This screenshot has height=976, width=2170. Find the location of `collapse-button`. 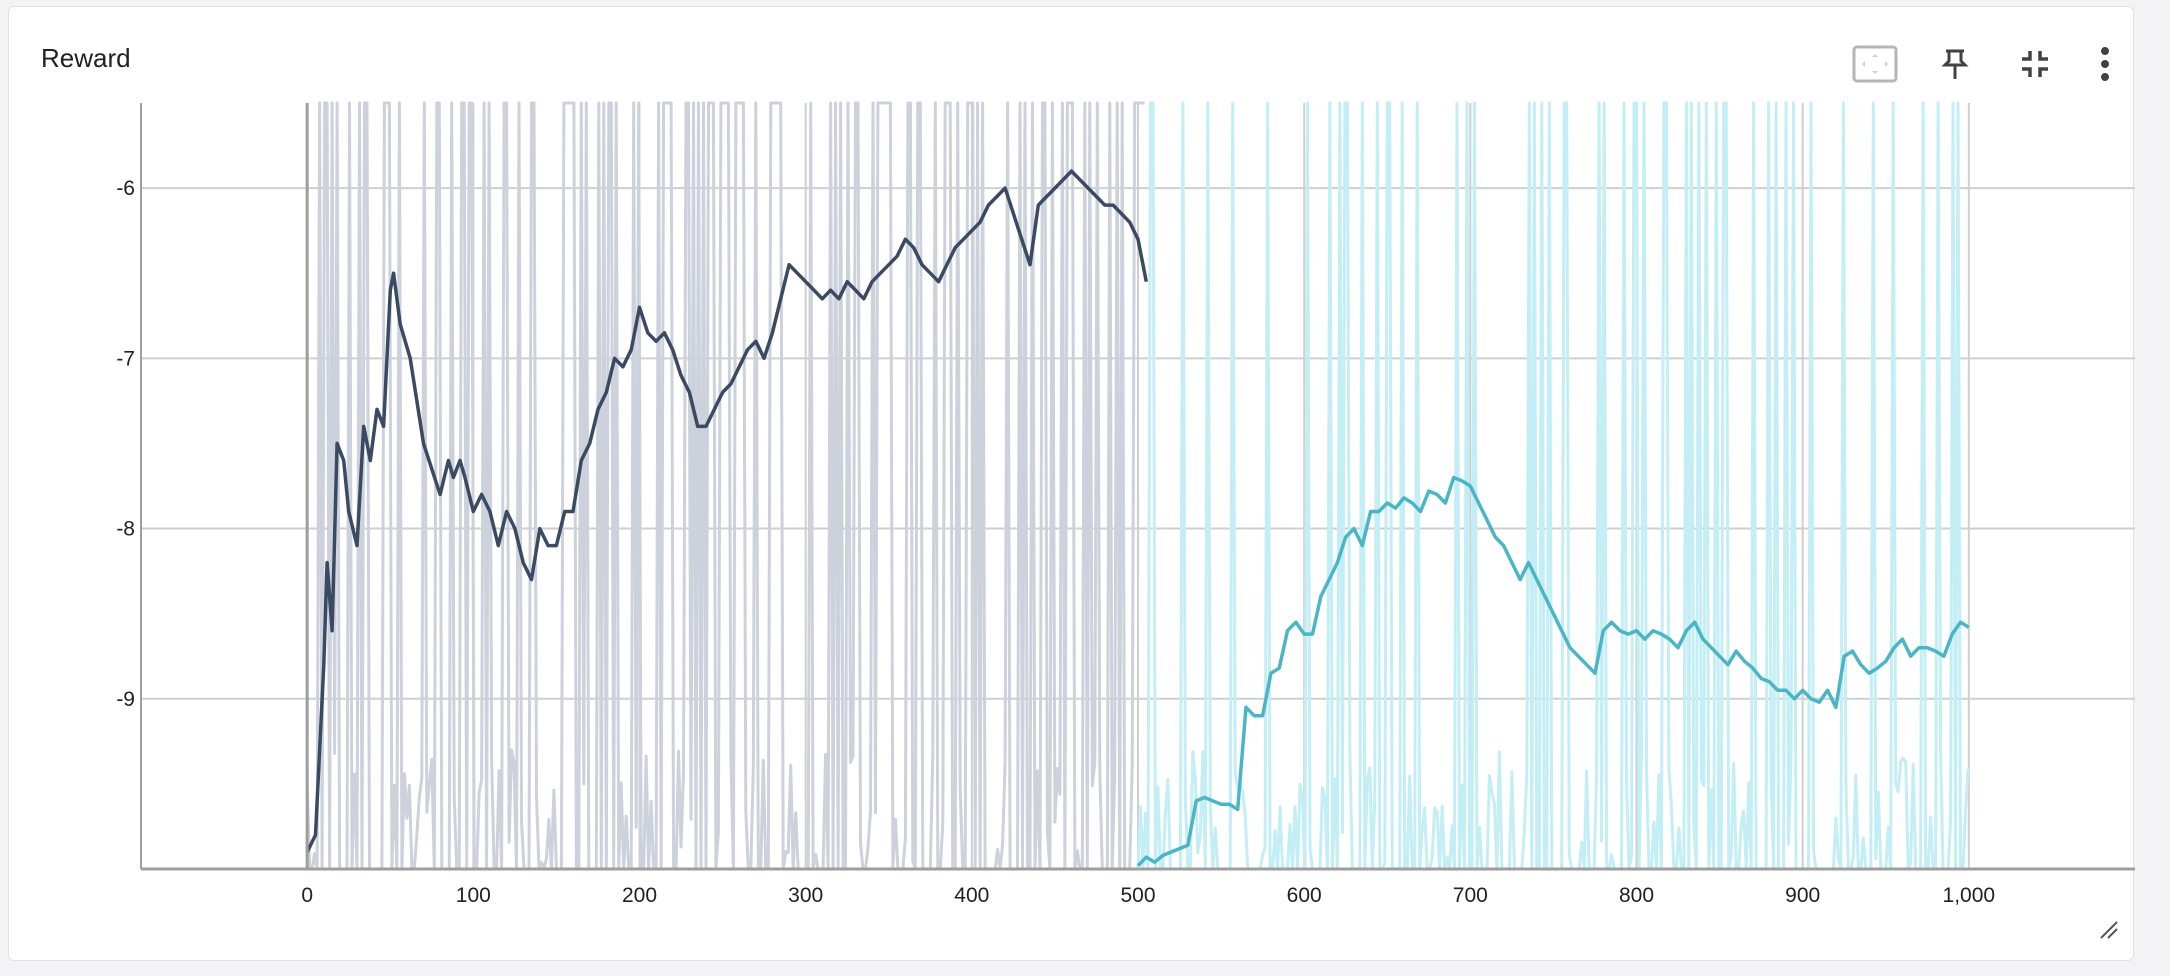

collapse-button is located at coordinates (2035, 64).